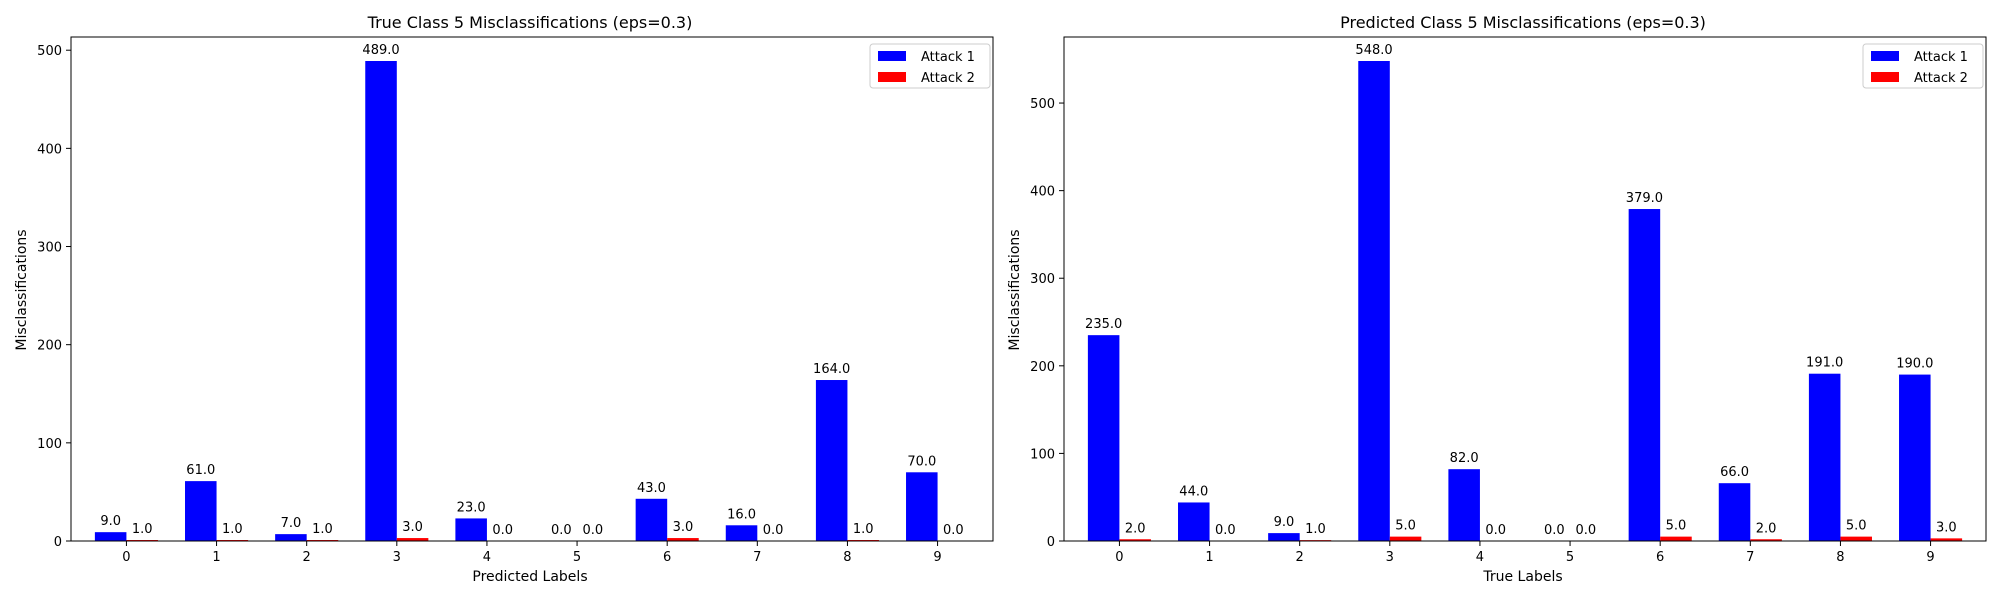 The height and width of the screenshot is (600, 2000). Describe the element at coordinates (1464, 458) in the screenshot. I see `data-label: 82.0` at that location.